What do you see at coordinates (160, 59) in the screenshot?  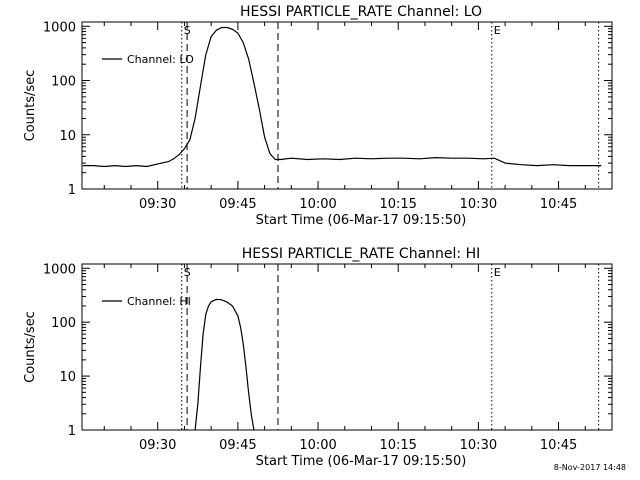 I see `legend-label: Channel: LO` at bounding box center [160, 59].